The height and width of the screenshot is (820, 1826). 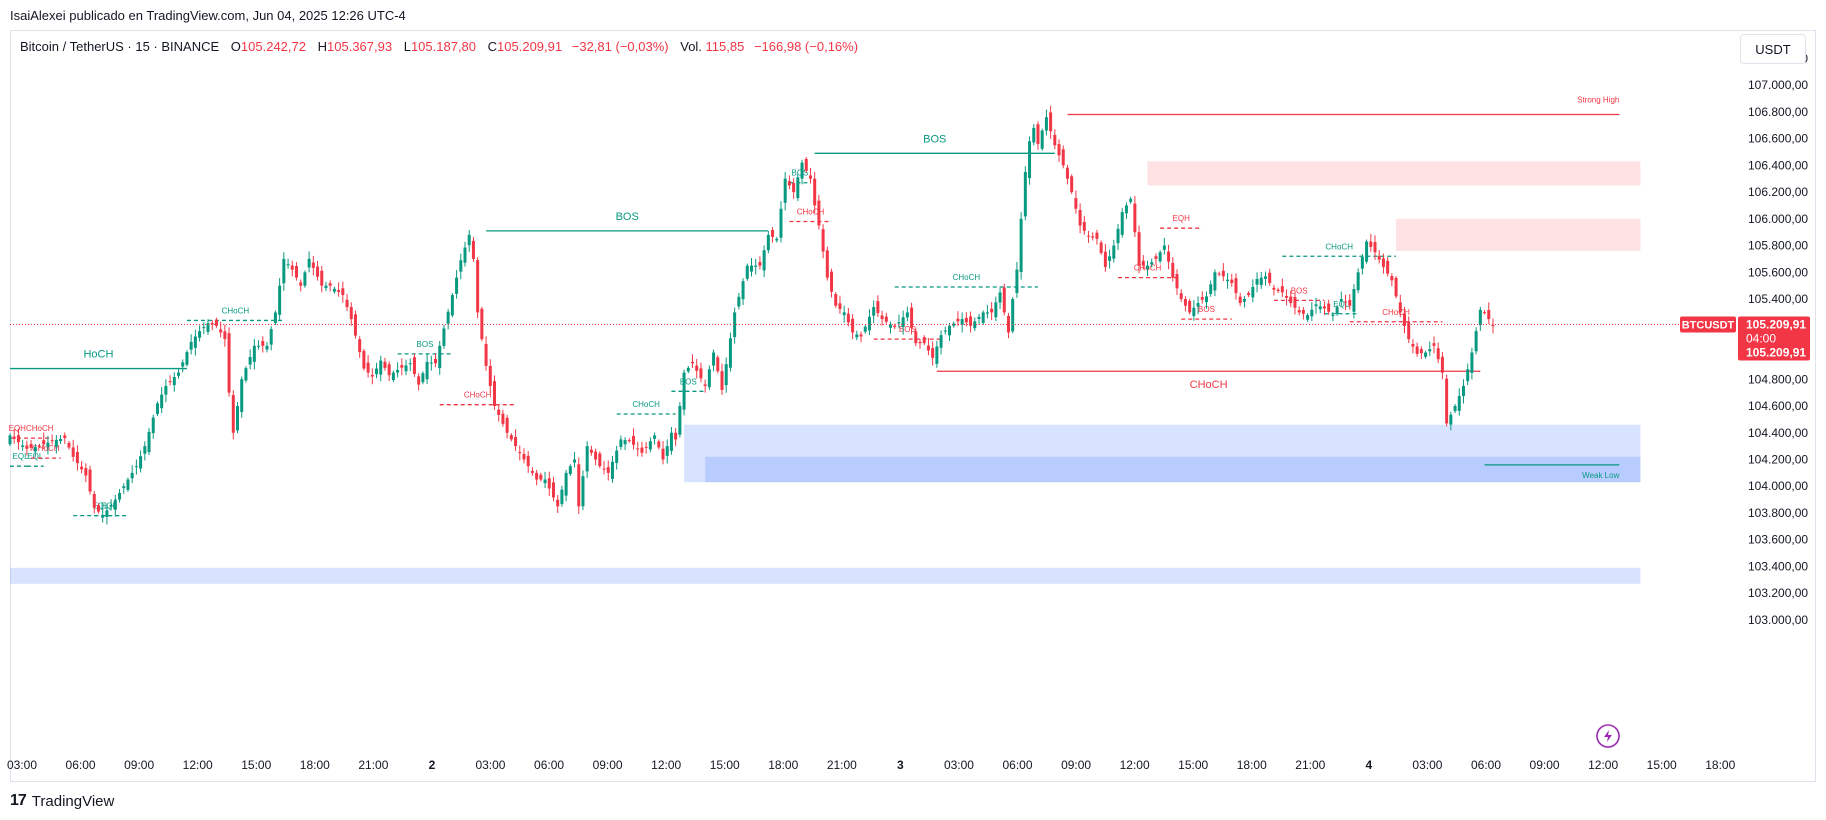 I want to click on structure-label: EQL, so click(x=21, y=456).